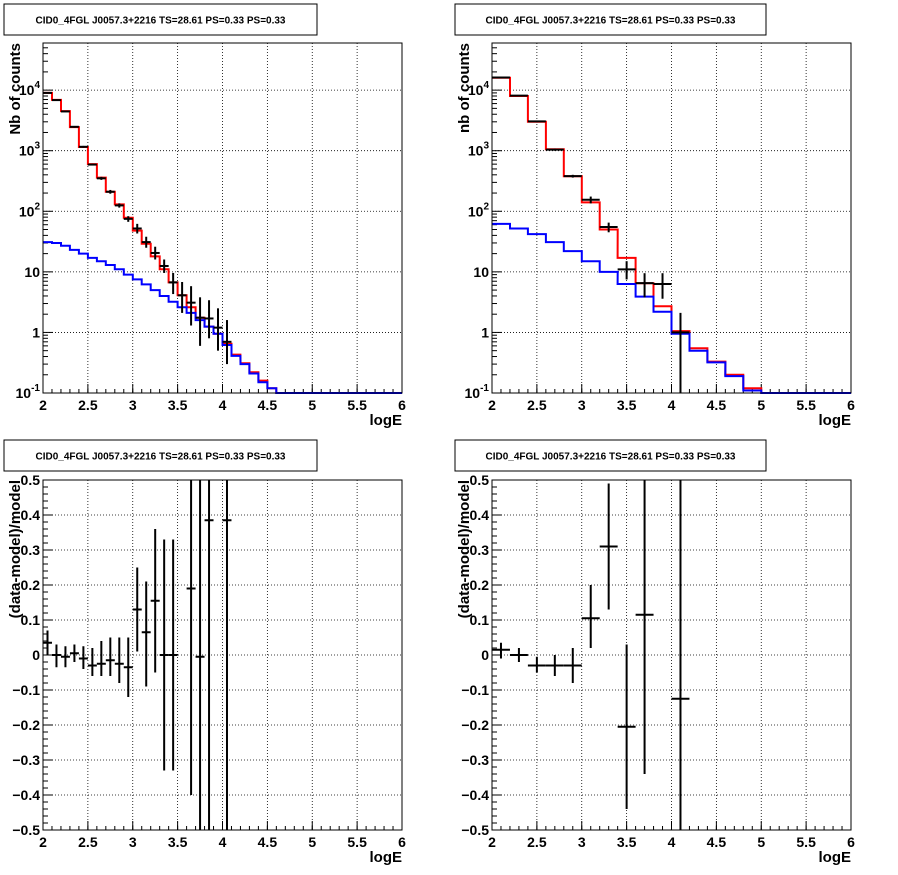  What do you see at coordinates (851, 405) in the screenshot?
I see `x-tick-label: 6` at bounding box center [851, 405].